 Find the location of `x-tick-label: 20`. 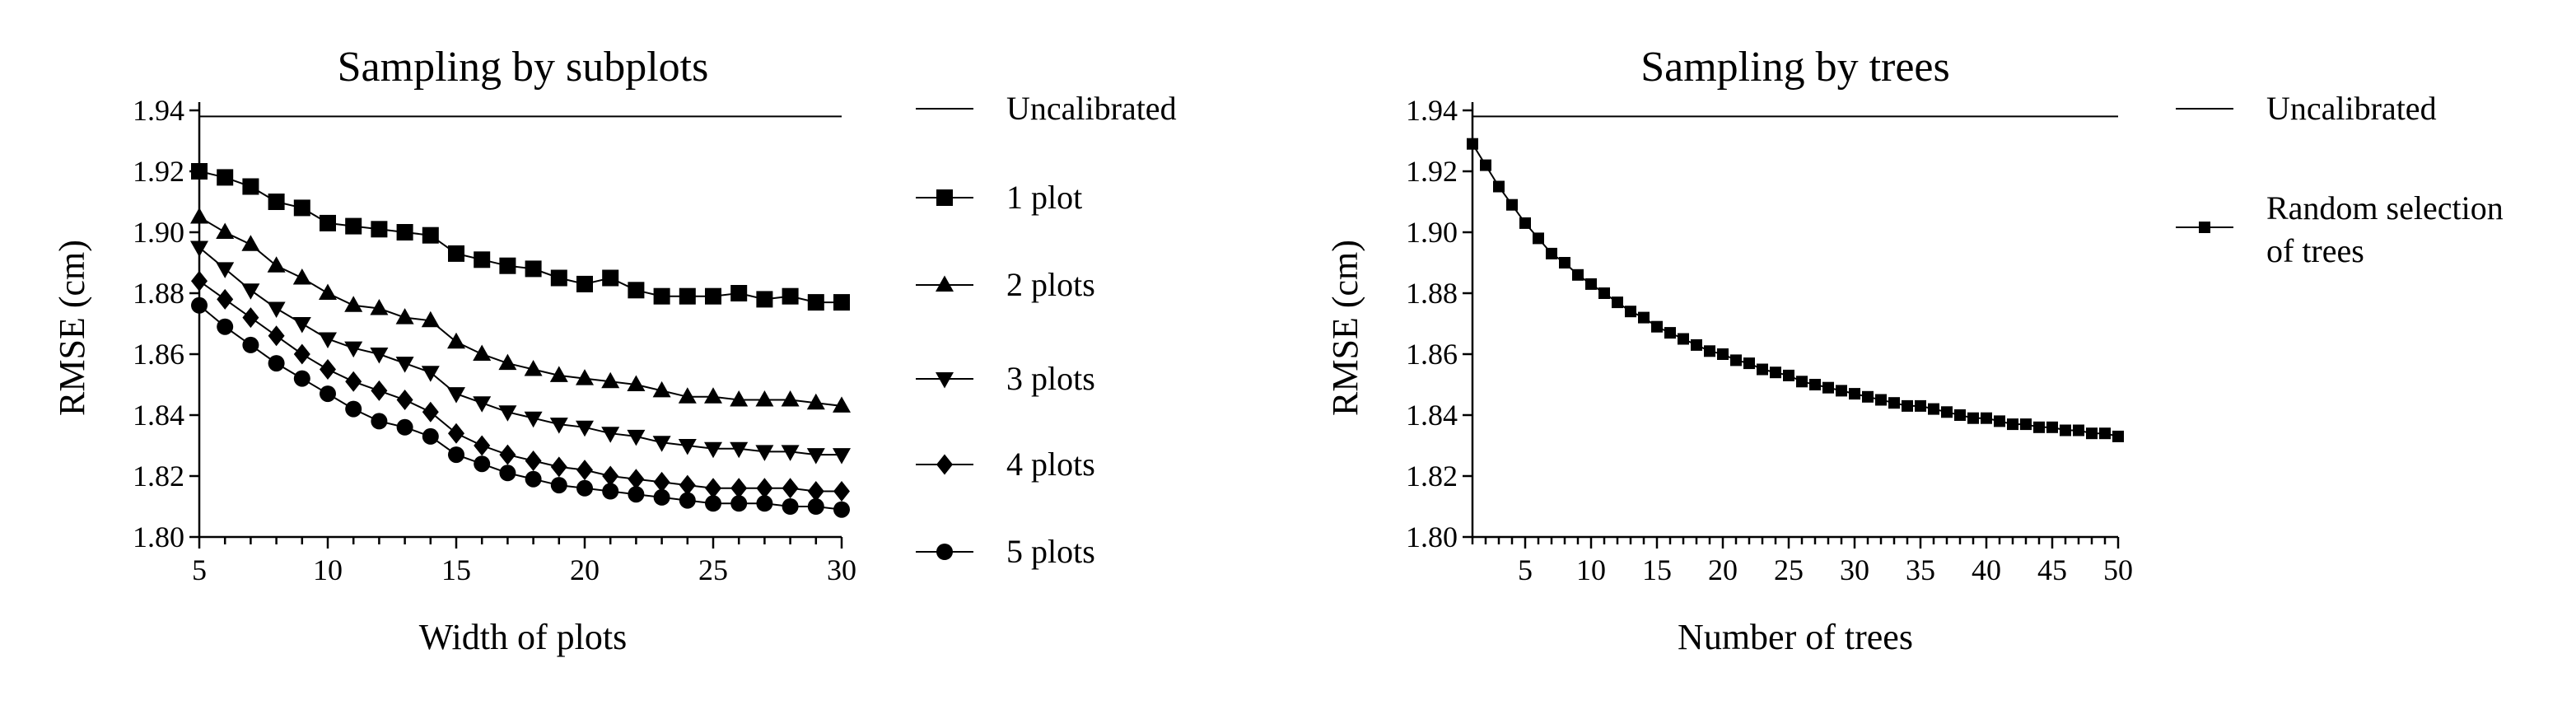

x-tick-label: 20 is located at coordinates (585, 569).